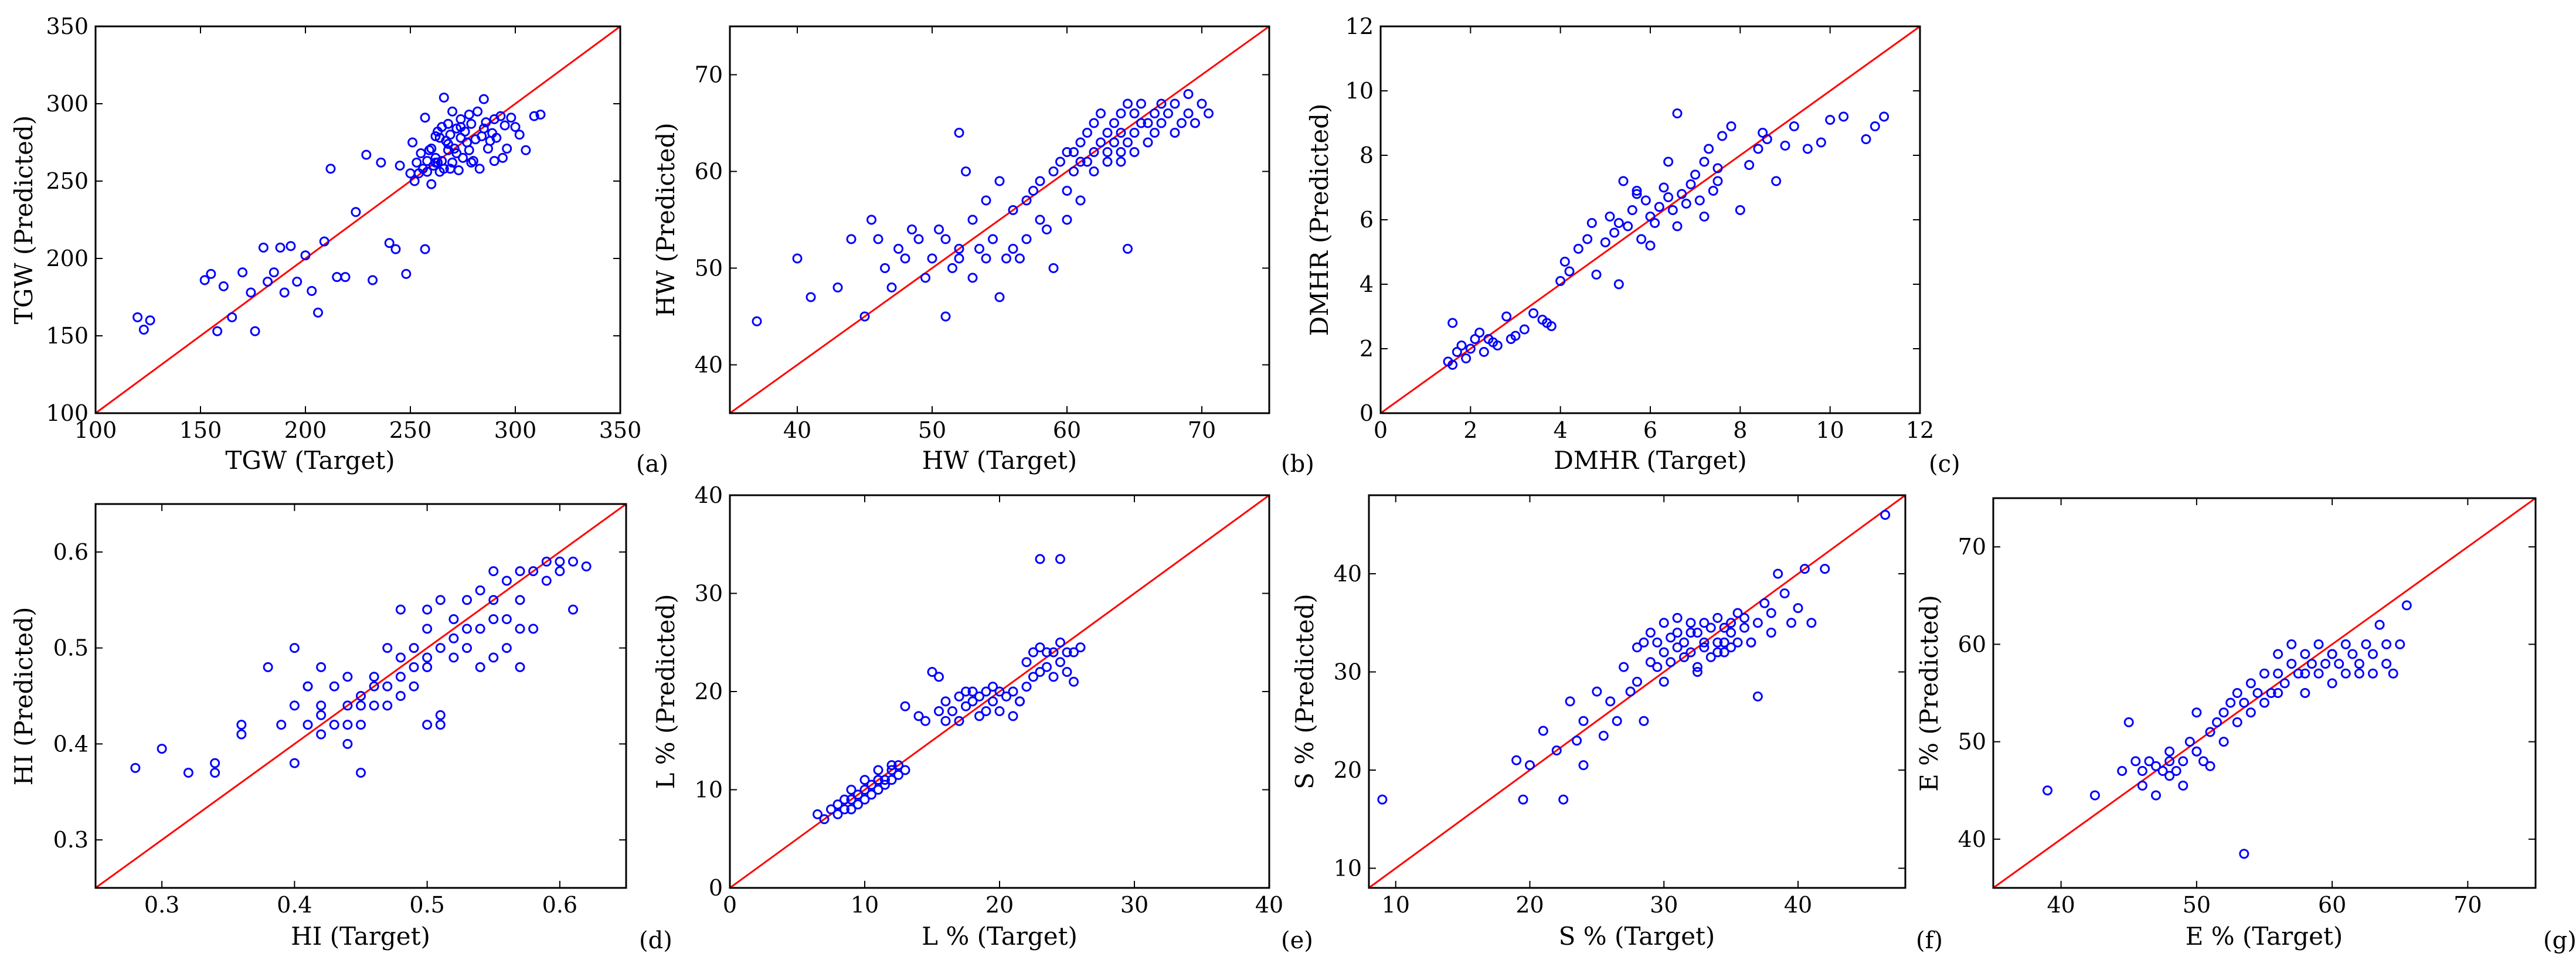 This screenshot has height=967, width=2576. Describe the element at coordinates (1650, 219) in the screenshot. I see `panel-c-frame` at that location.